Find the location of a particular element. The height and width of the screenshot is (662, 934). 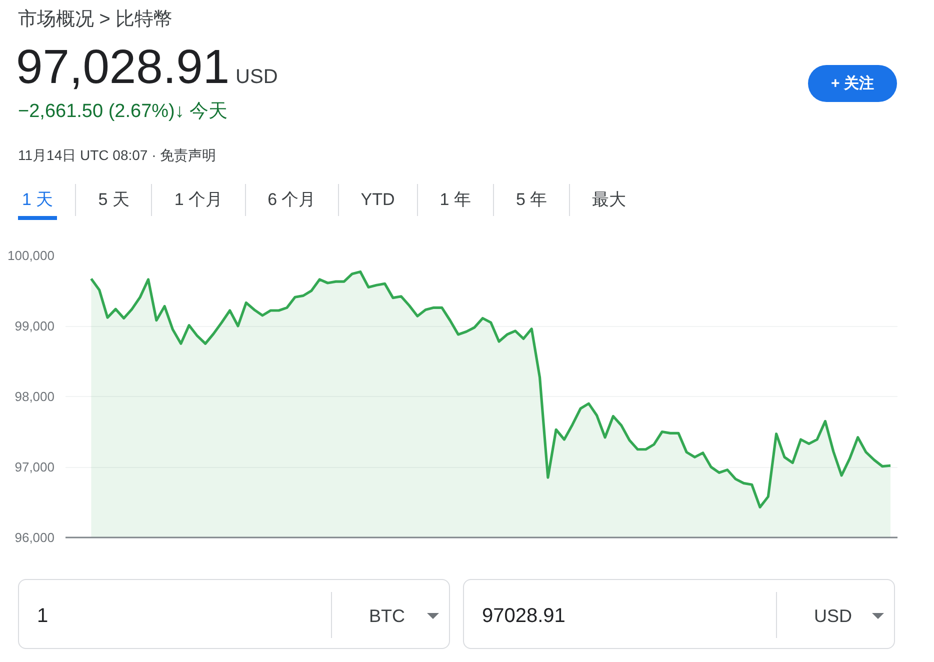

text: 5 天 is located at coordinates (113, 200).